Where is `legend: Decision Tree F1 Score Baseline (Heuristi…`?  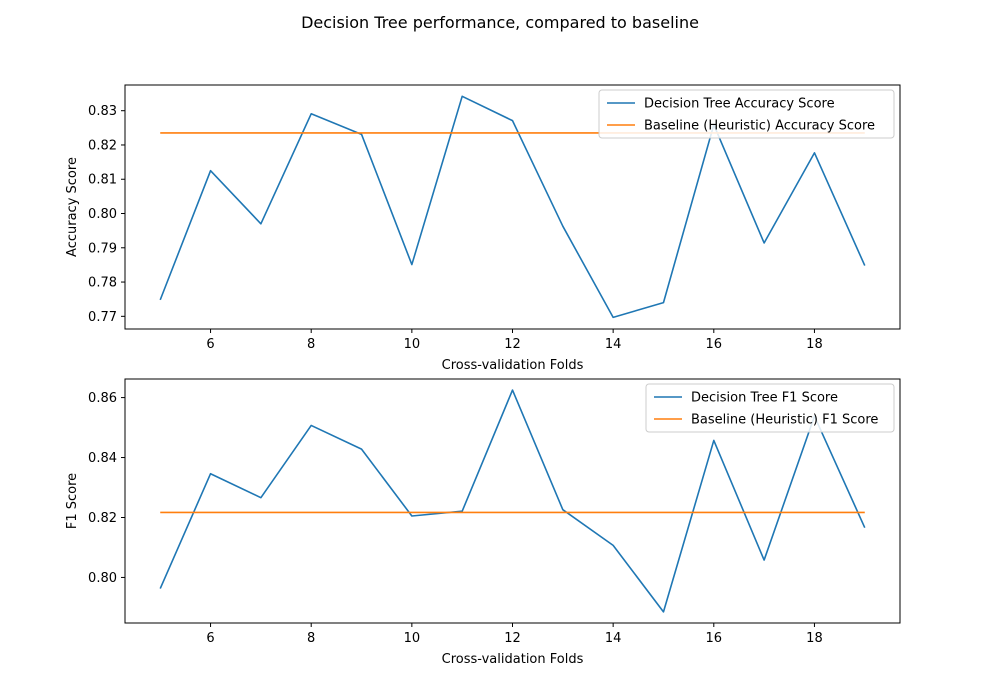 legend: Decision Tree F1 Score Baseline (Heuristi… is located at coordinates (770, 408).